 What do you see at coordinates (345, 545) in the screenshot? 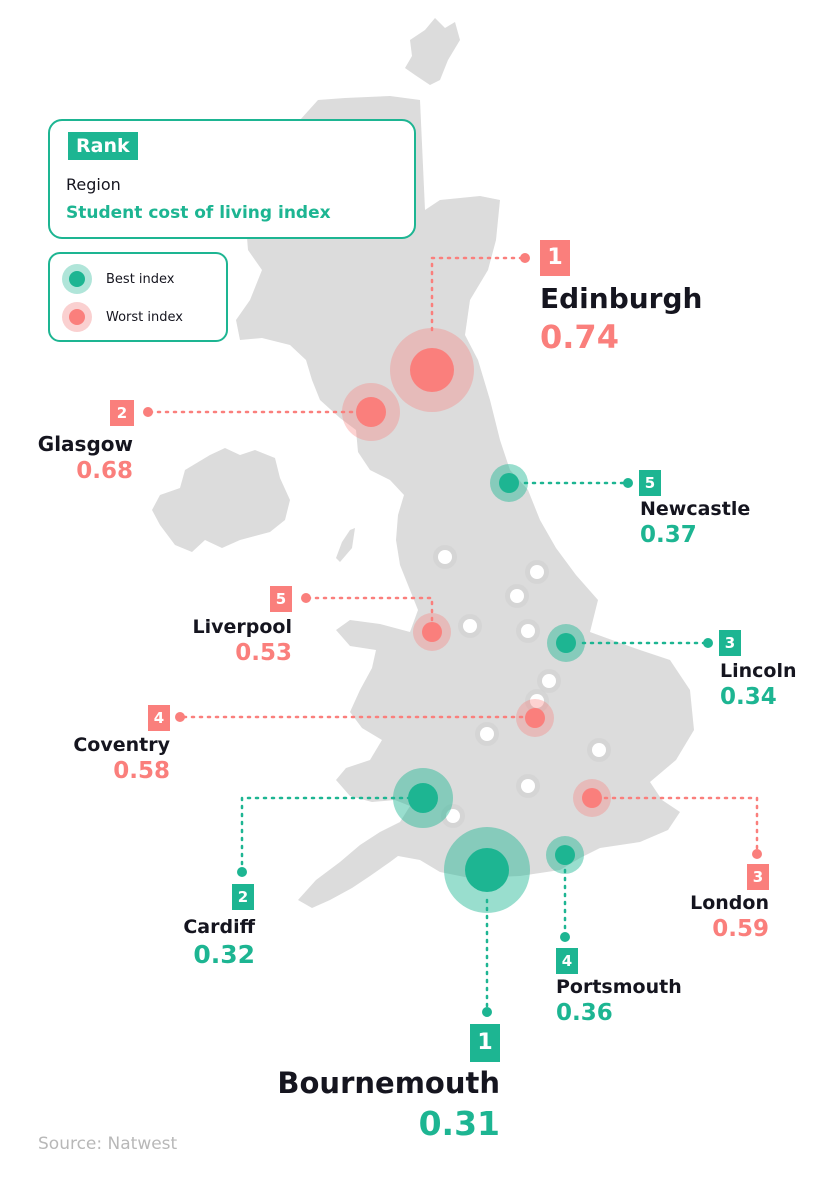
I see `isle-of-man` at bounding box center [345, 545].